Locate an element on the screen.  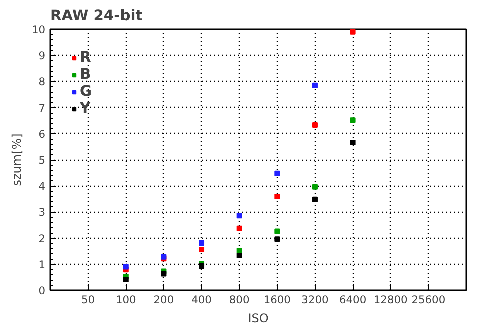
x-tick-label: 200 is located at coordinates (164, 300).